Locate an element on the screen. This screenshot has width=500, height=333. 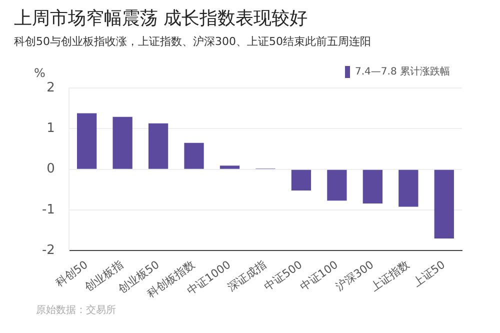
y-axis-title: % is located at coordinates (40, 73).